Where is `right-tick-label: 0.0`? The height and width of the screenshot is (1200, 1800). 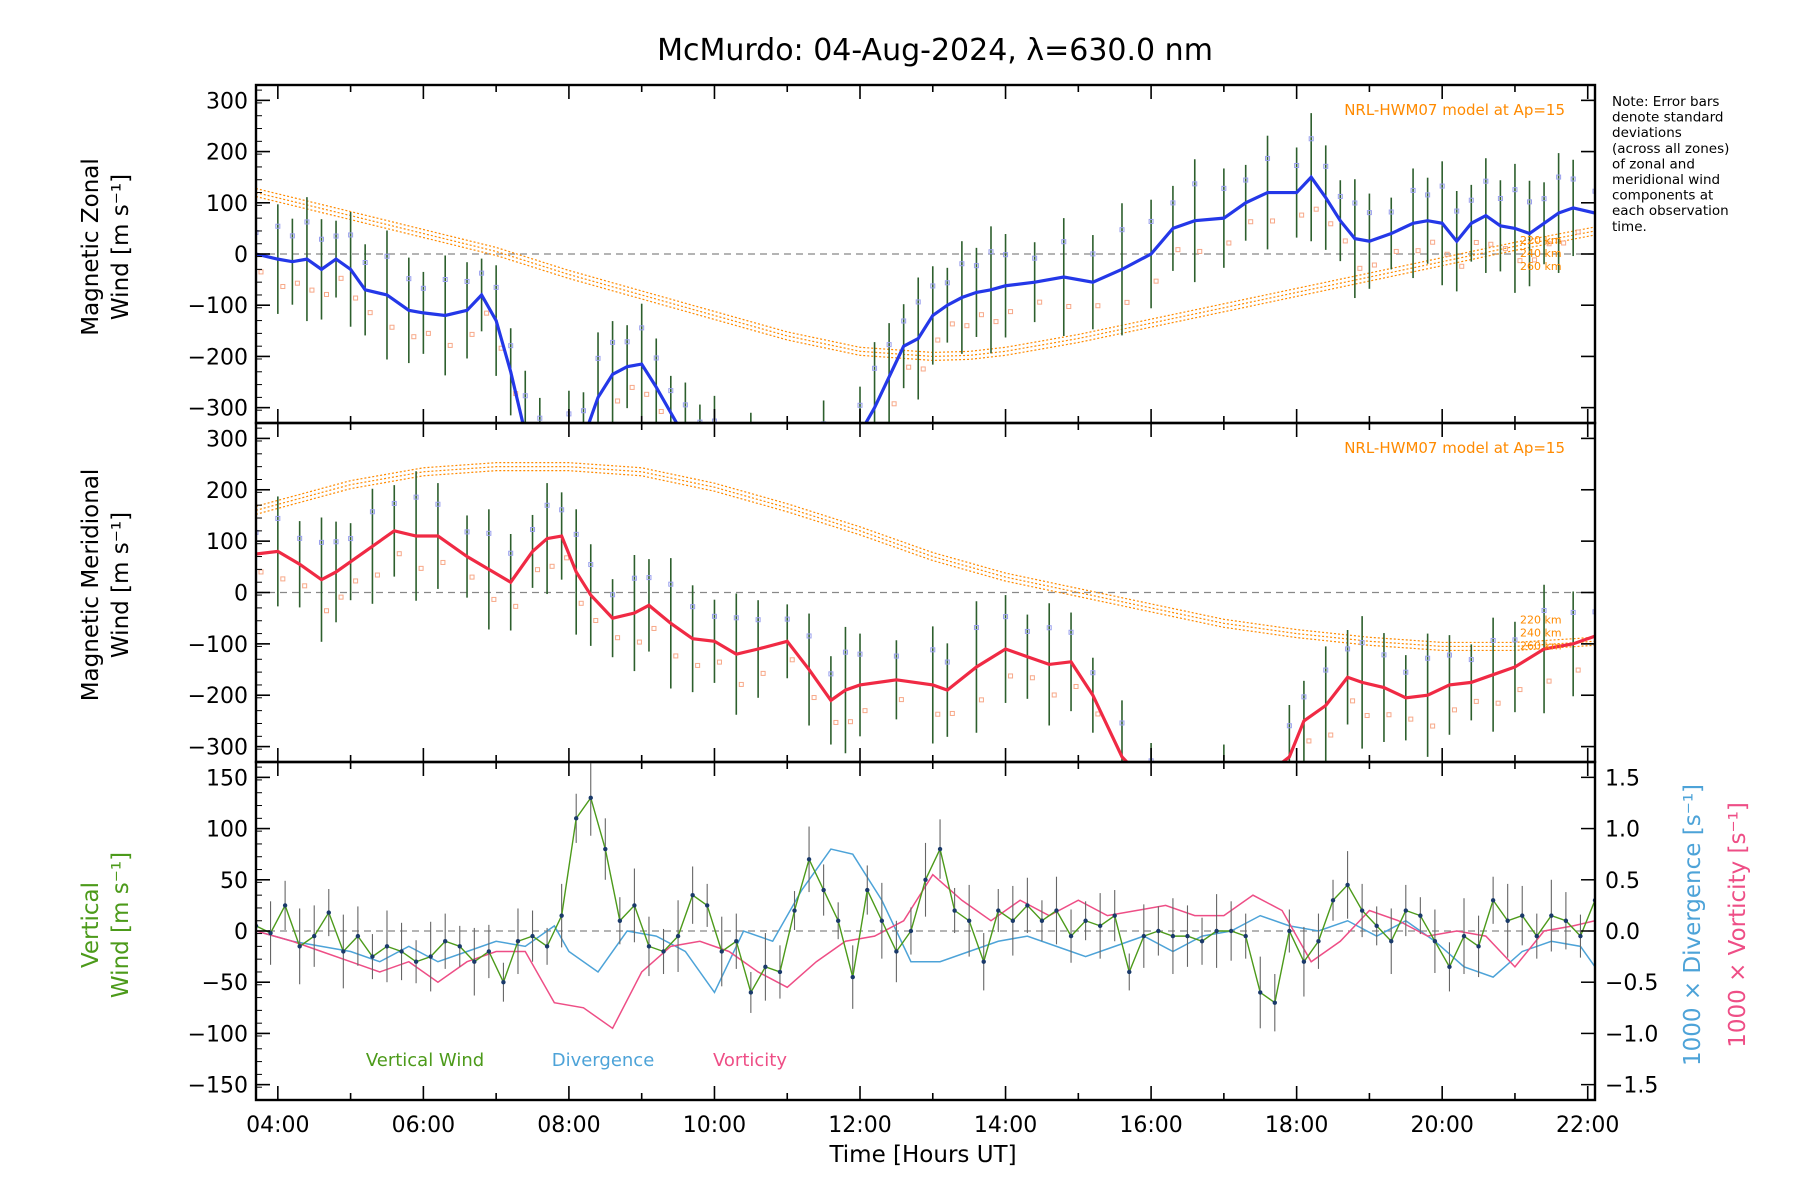 right-tick-label: 0.0 is located at coordinates (1622, 932).